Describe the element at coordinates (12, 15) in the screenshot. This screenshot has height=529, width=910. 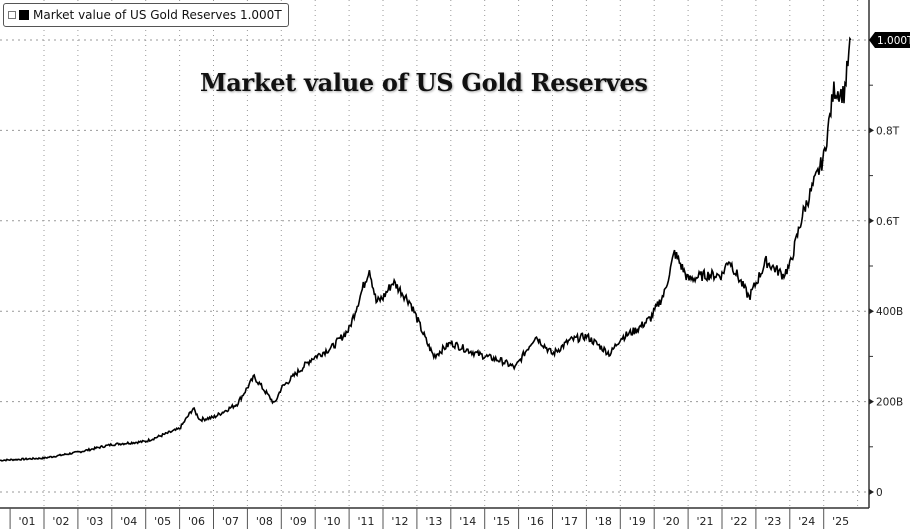
I see `collapse-icon` at that location.